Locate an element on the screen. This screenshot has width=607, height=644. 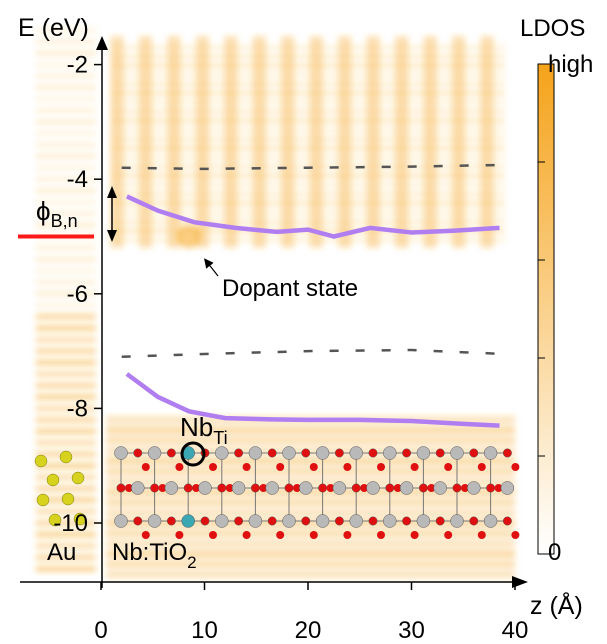
x-axis-label: z (Å) is located at coordinates (556, 605).